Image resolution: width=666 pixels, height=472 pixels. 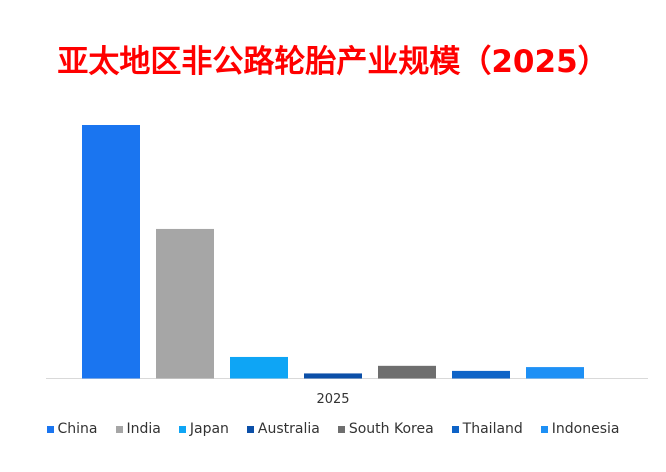 I want to click on bar-south-korea, so click(x=407, y=372).